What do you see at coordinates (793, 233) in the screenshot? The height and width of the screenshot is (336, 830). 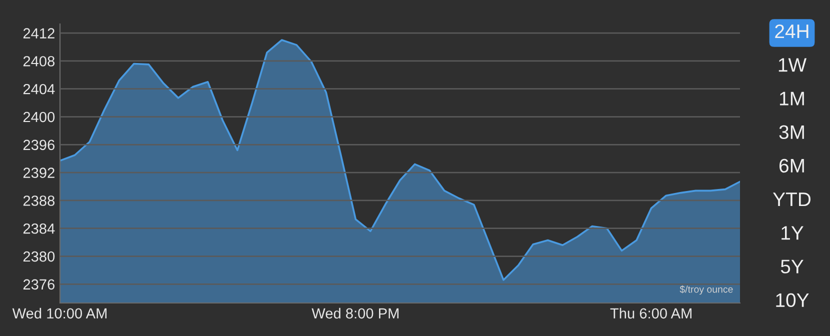 I see `text: 1Y` at bounding box center [793, 233].